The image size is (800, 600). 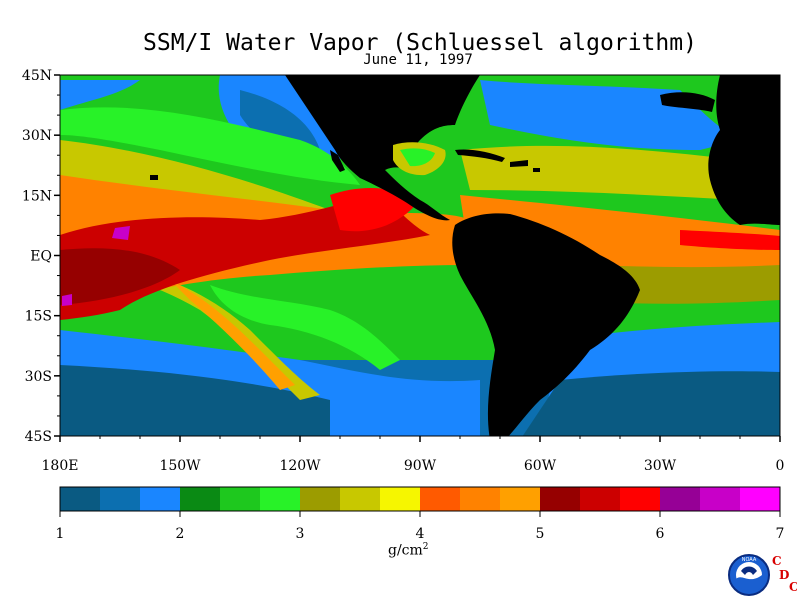 I want to click on colorbar-tick-label: 6, so click(x=660, y=534).